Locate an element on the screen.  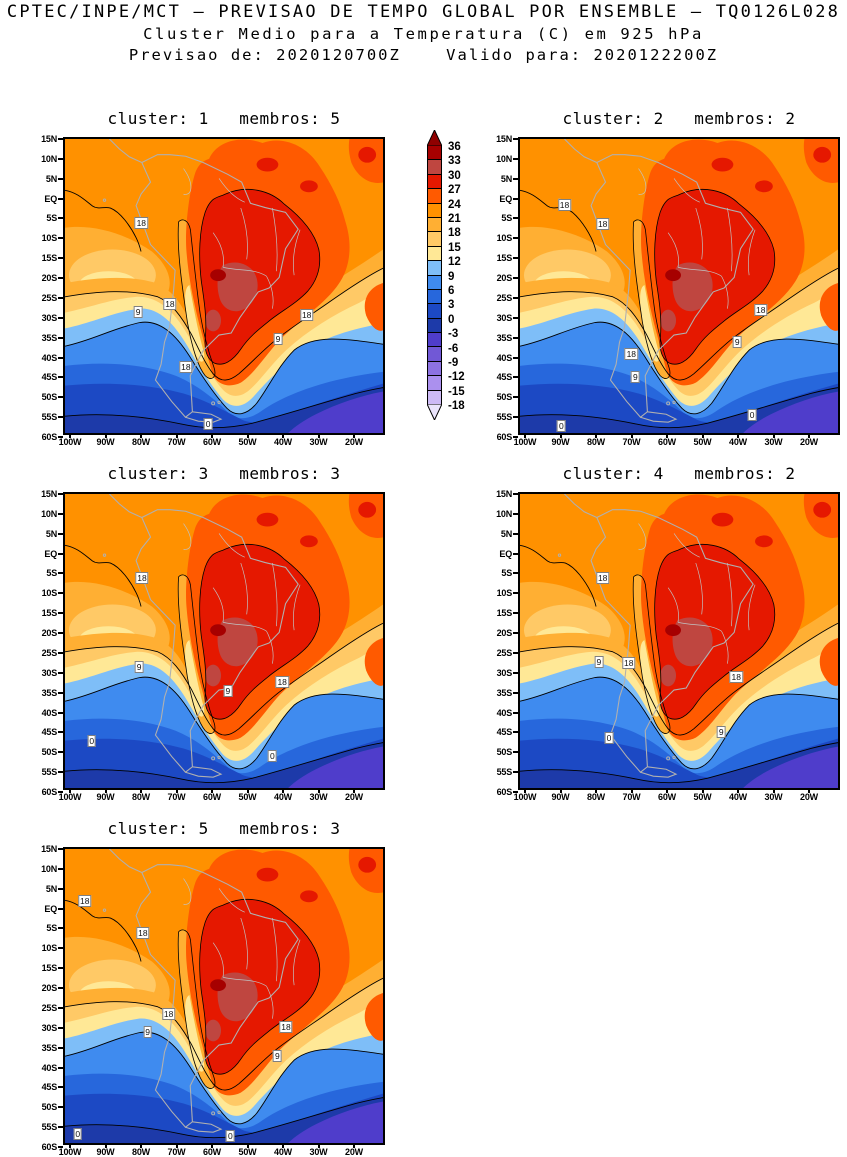
colorbar-level-label: -6 is located at coordinates (453, 348).